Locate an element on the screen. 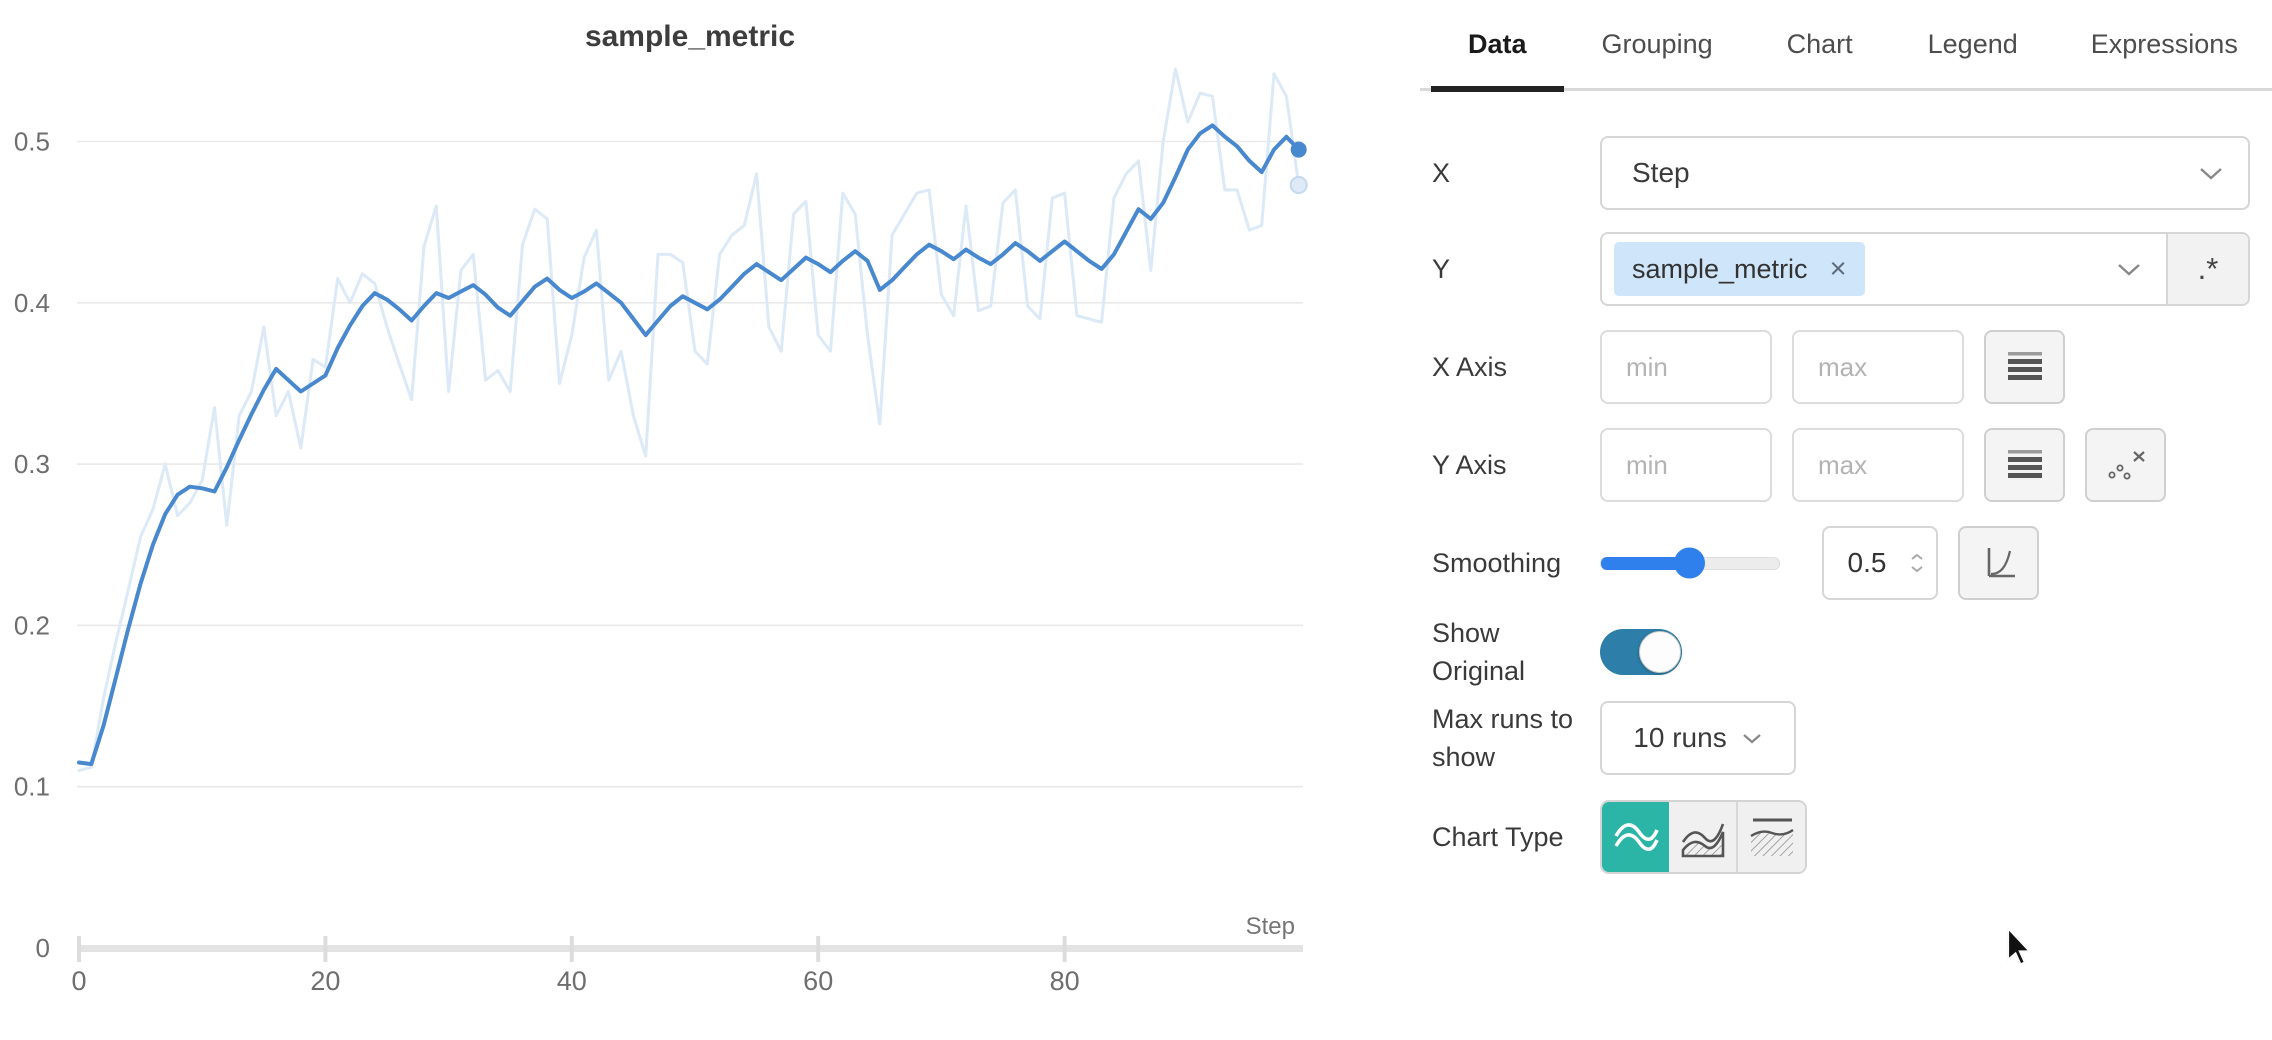 The image size is (2272, 1040). y-metric-tag: sample_metric × is located at coordinates (1739, 269).